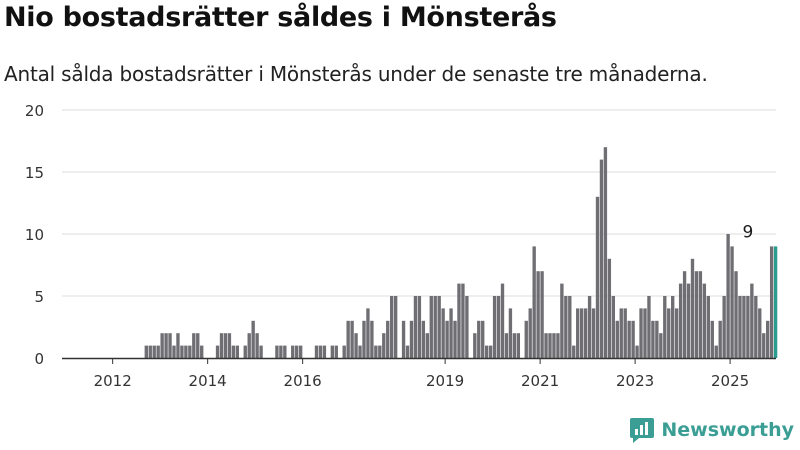  Describe the element at coordinates (419, 373) in the screenshot. I see `x-axis: 2012 2014 2016 2019 2021 2023 2025` at that location.